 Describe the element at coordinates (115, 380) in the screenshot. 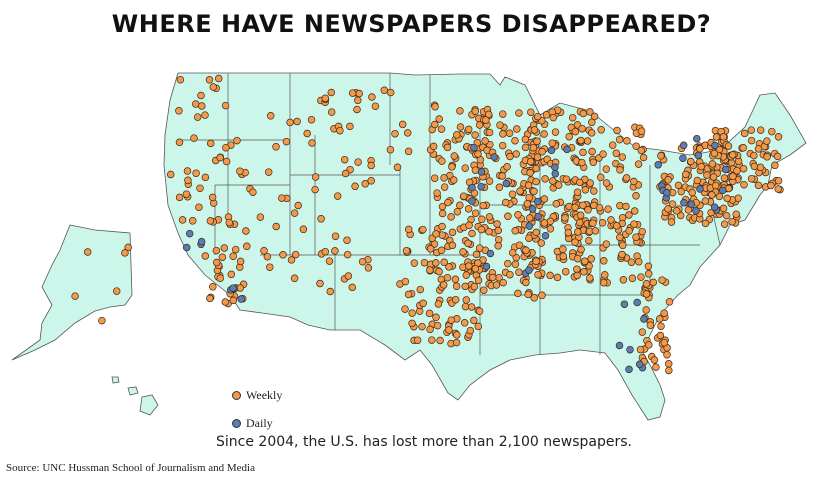

I see `hawaii-oahu` at that location.